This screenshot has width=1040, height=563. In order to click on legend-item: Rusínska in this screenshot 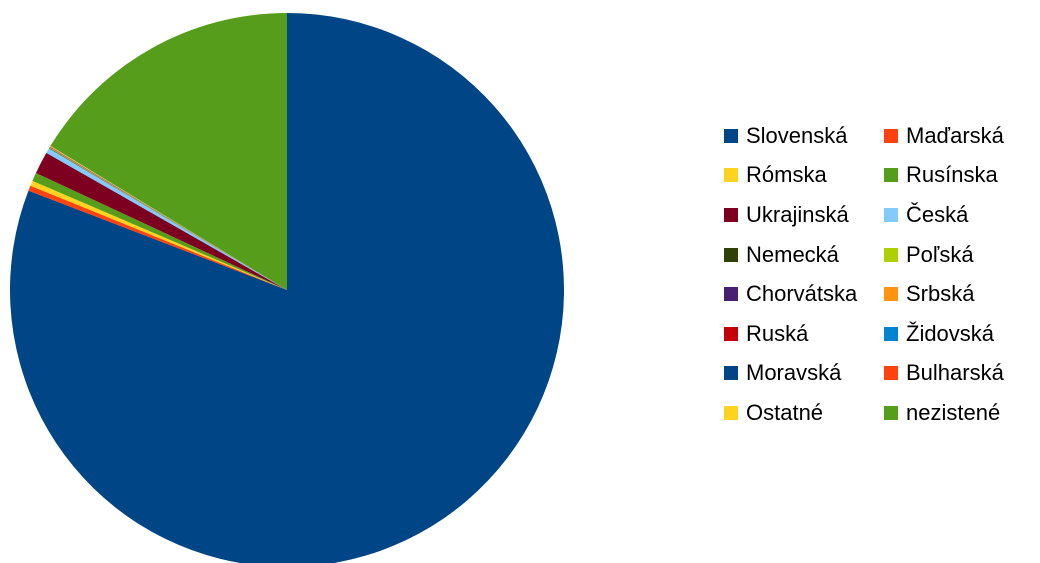, I will do `click(959, 176)`.